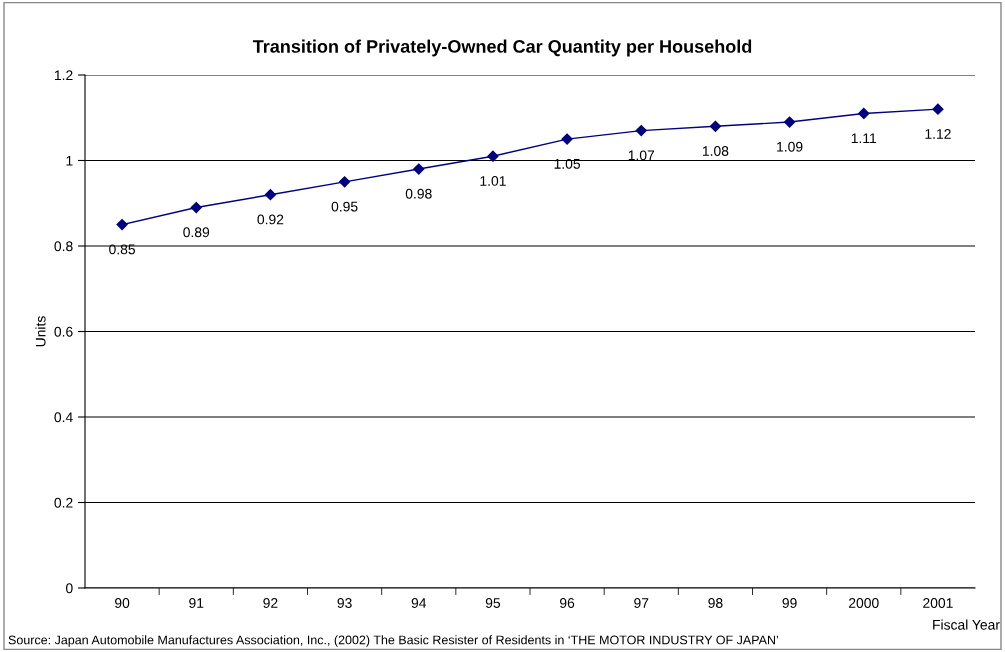 The height and width of the screenshot is (652, 1005). I want to click on data-label: 0.85, so click(122, 249).